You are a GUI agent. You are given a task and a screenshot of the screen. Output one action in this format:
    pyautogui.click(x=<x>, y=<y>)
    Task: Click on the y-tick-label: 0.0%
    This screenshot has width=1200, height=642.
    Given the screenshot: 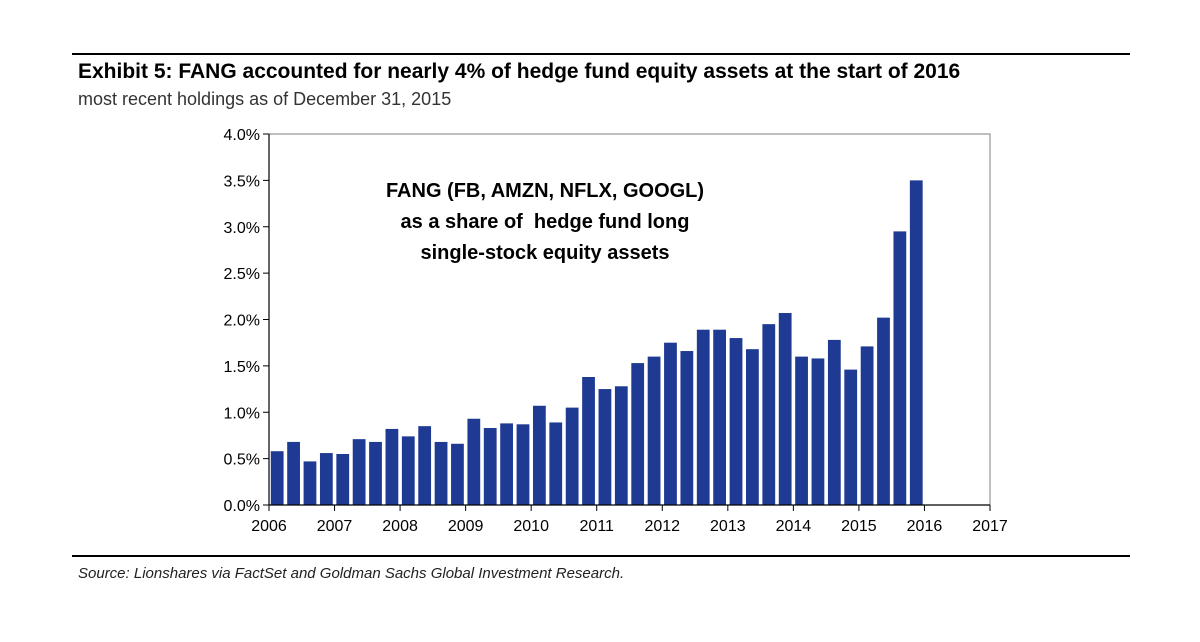 What is the action you would take?
    pyautogui.click(x=242, y=506)
    